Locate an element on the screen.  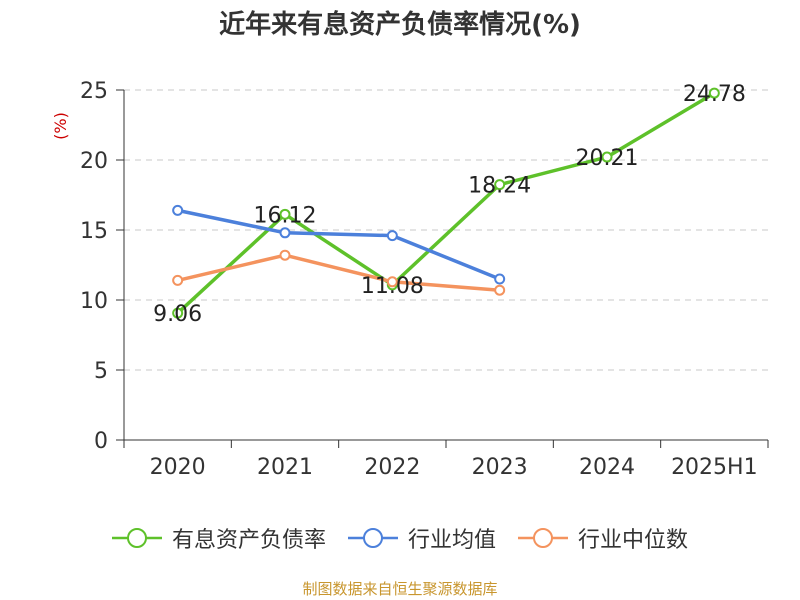
data-label: 24.78 is located at coordinates (714, 94).